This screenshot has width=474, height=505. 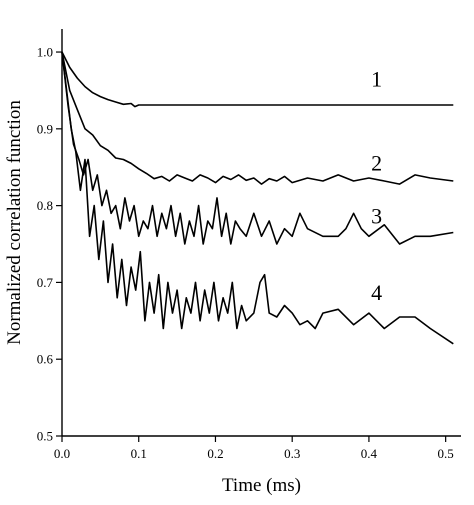 I want to click on x-tick-label: 0.5, so click(x=446, y=453).